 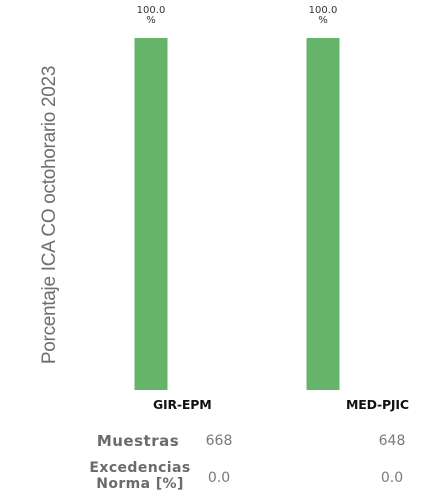 I want to click on value-label-gir-epm: 100.0%, so click(x=151, y=15).